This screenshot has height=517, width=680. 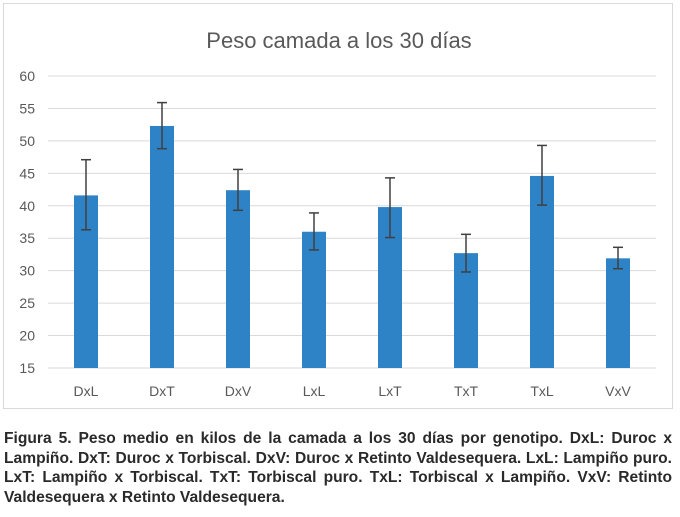 What do you see at coordinates (618, 391) in the screenshot?
I see `x-tick-label: VxV` at bounding box center [618, 391].